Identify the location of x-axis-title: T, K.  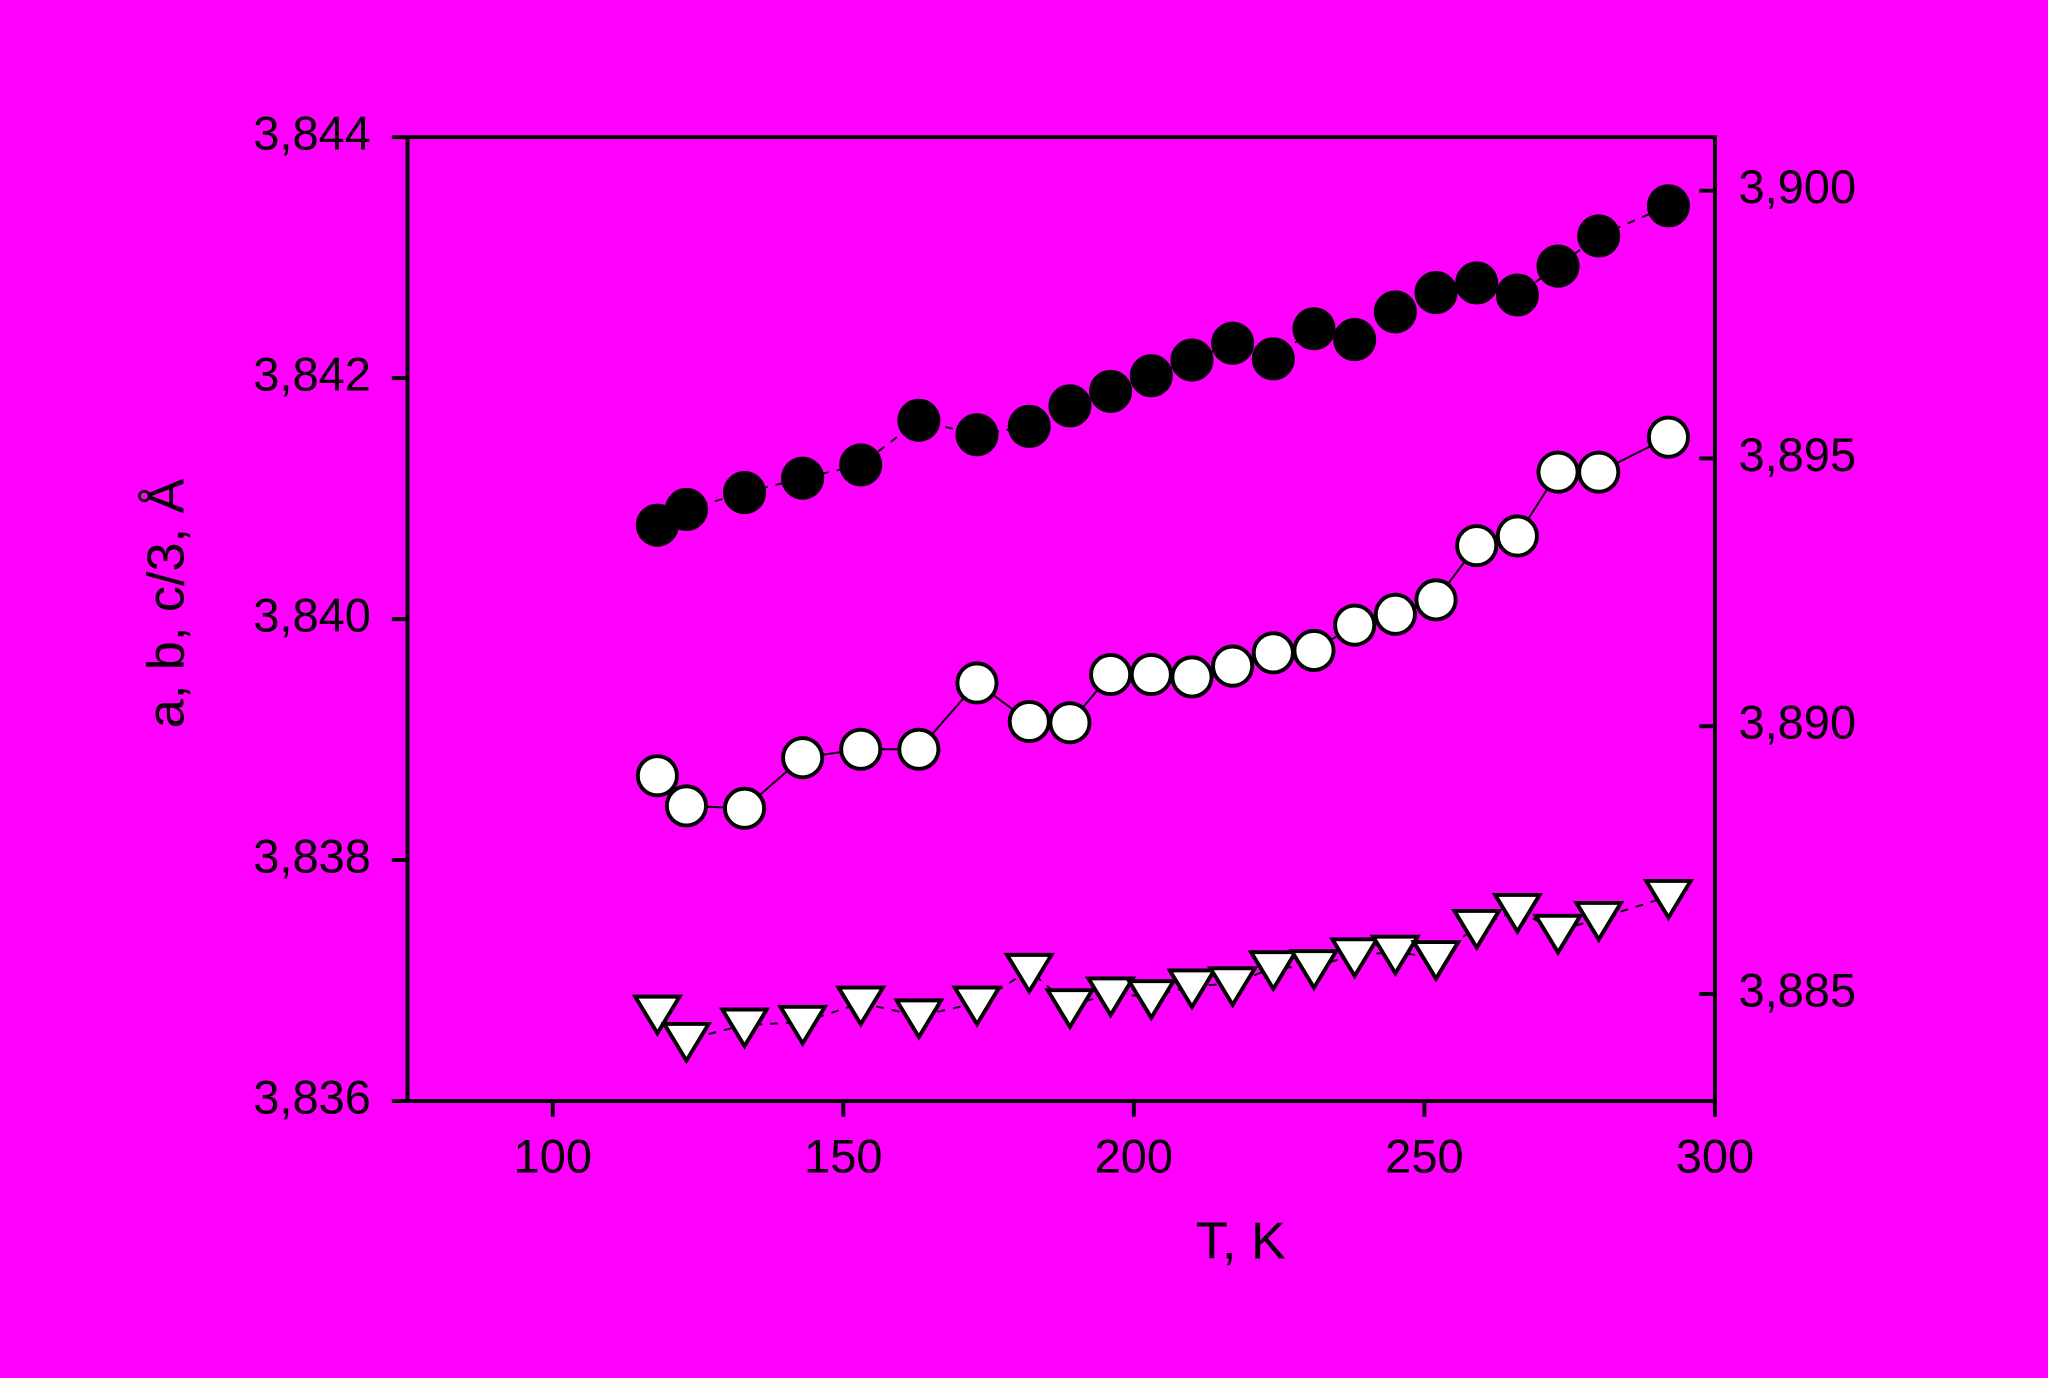
(1241, 1242).